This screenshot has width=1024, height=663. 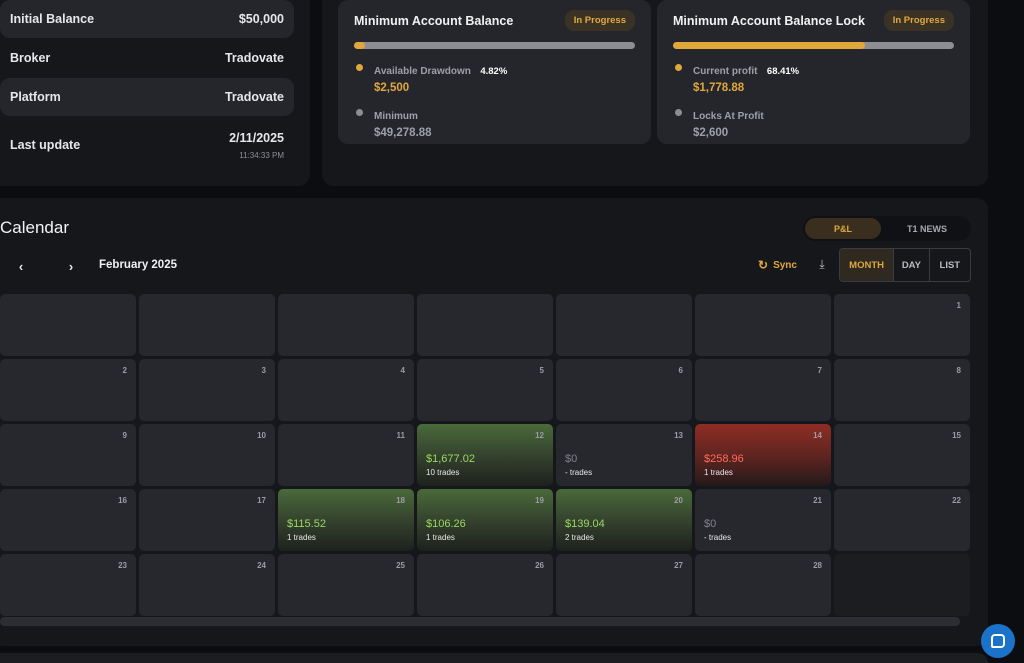 I want to click on day-trades: 1 trades, so click(x=301, y=537).